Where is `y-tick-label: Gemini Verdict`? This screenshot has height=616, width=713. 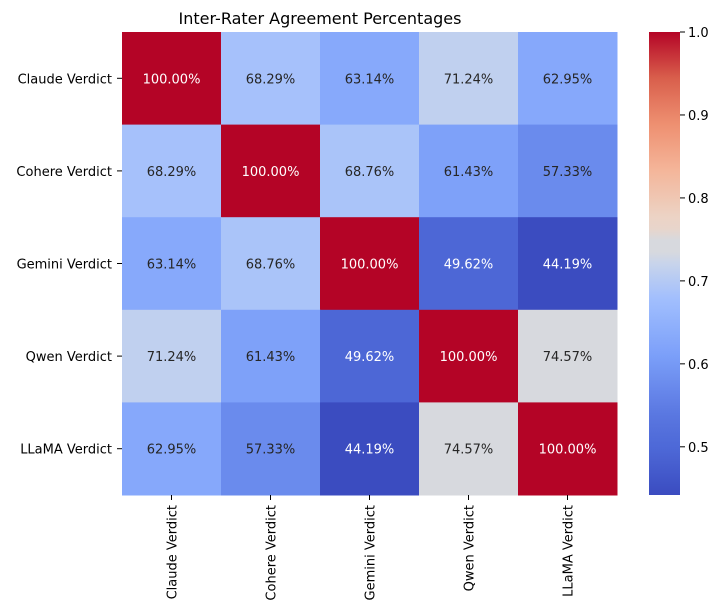
y-tick-label: Gemini Verdict is located at coordinates (64, 265).